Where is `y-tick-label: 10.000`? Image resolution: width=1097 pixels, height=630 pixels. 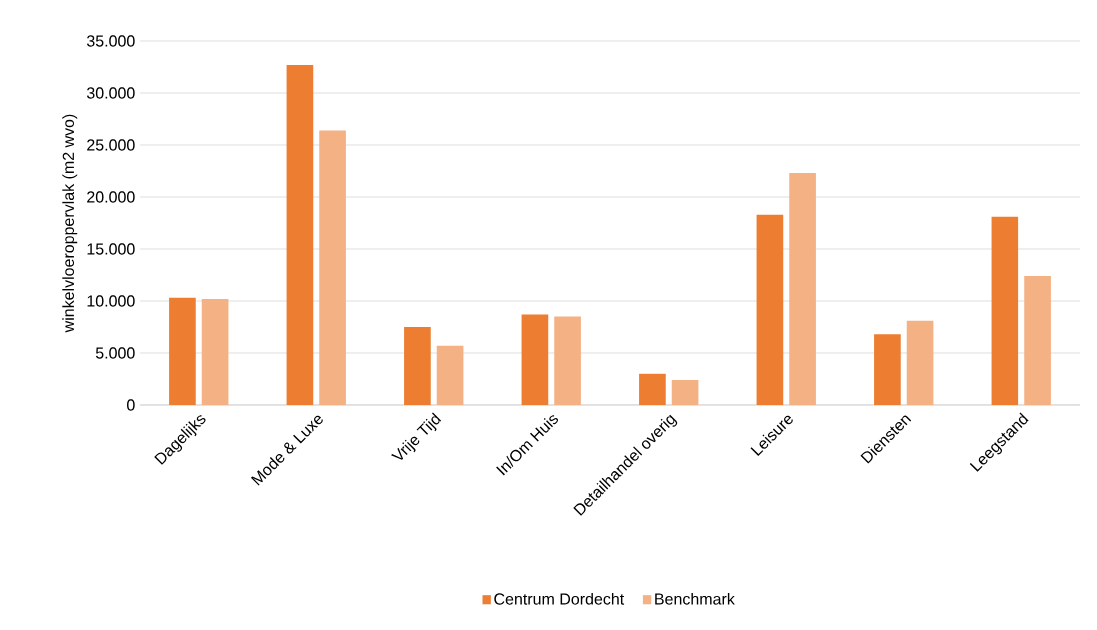 y-tick-label: 10.000 is located at coordinates (111, 301).